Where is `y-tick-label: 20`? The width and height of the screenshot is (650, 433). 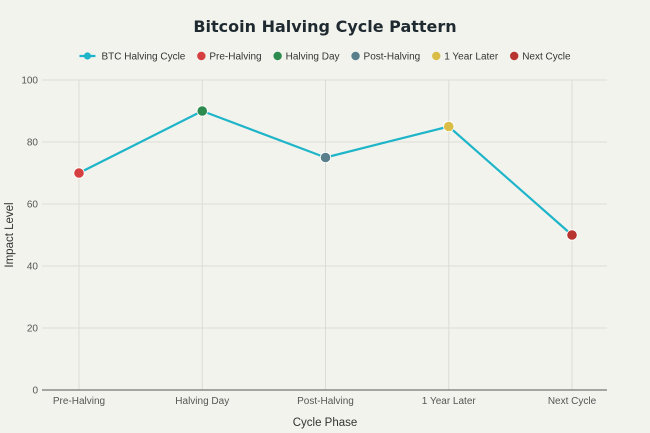
y-tick-label: 20 is located at coordinates (33, 329).